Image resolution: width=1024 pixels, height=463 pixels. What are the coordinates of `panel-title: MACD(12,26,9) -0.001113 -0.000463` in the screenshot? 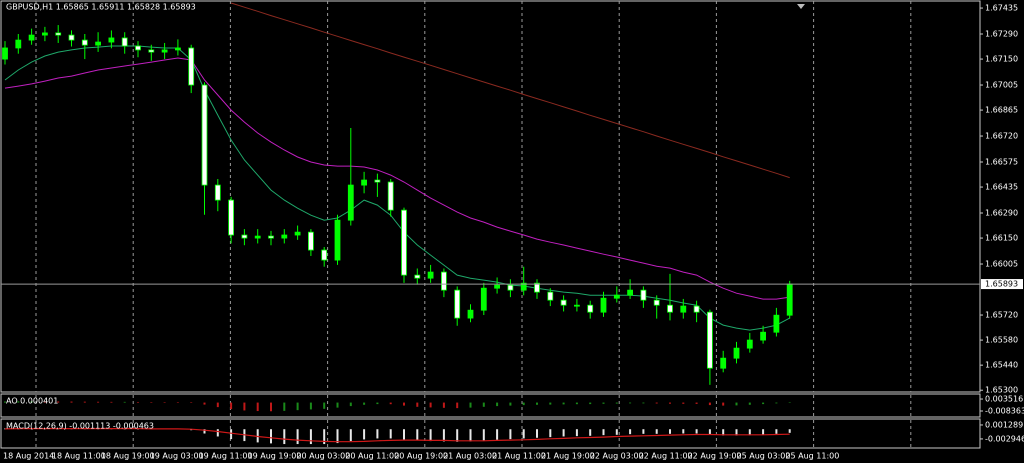 It's located at (80, 426).